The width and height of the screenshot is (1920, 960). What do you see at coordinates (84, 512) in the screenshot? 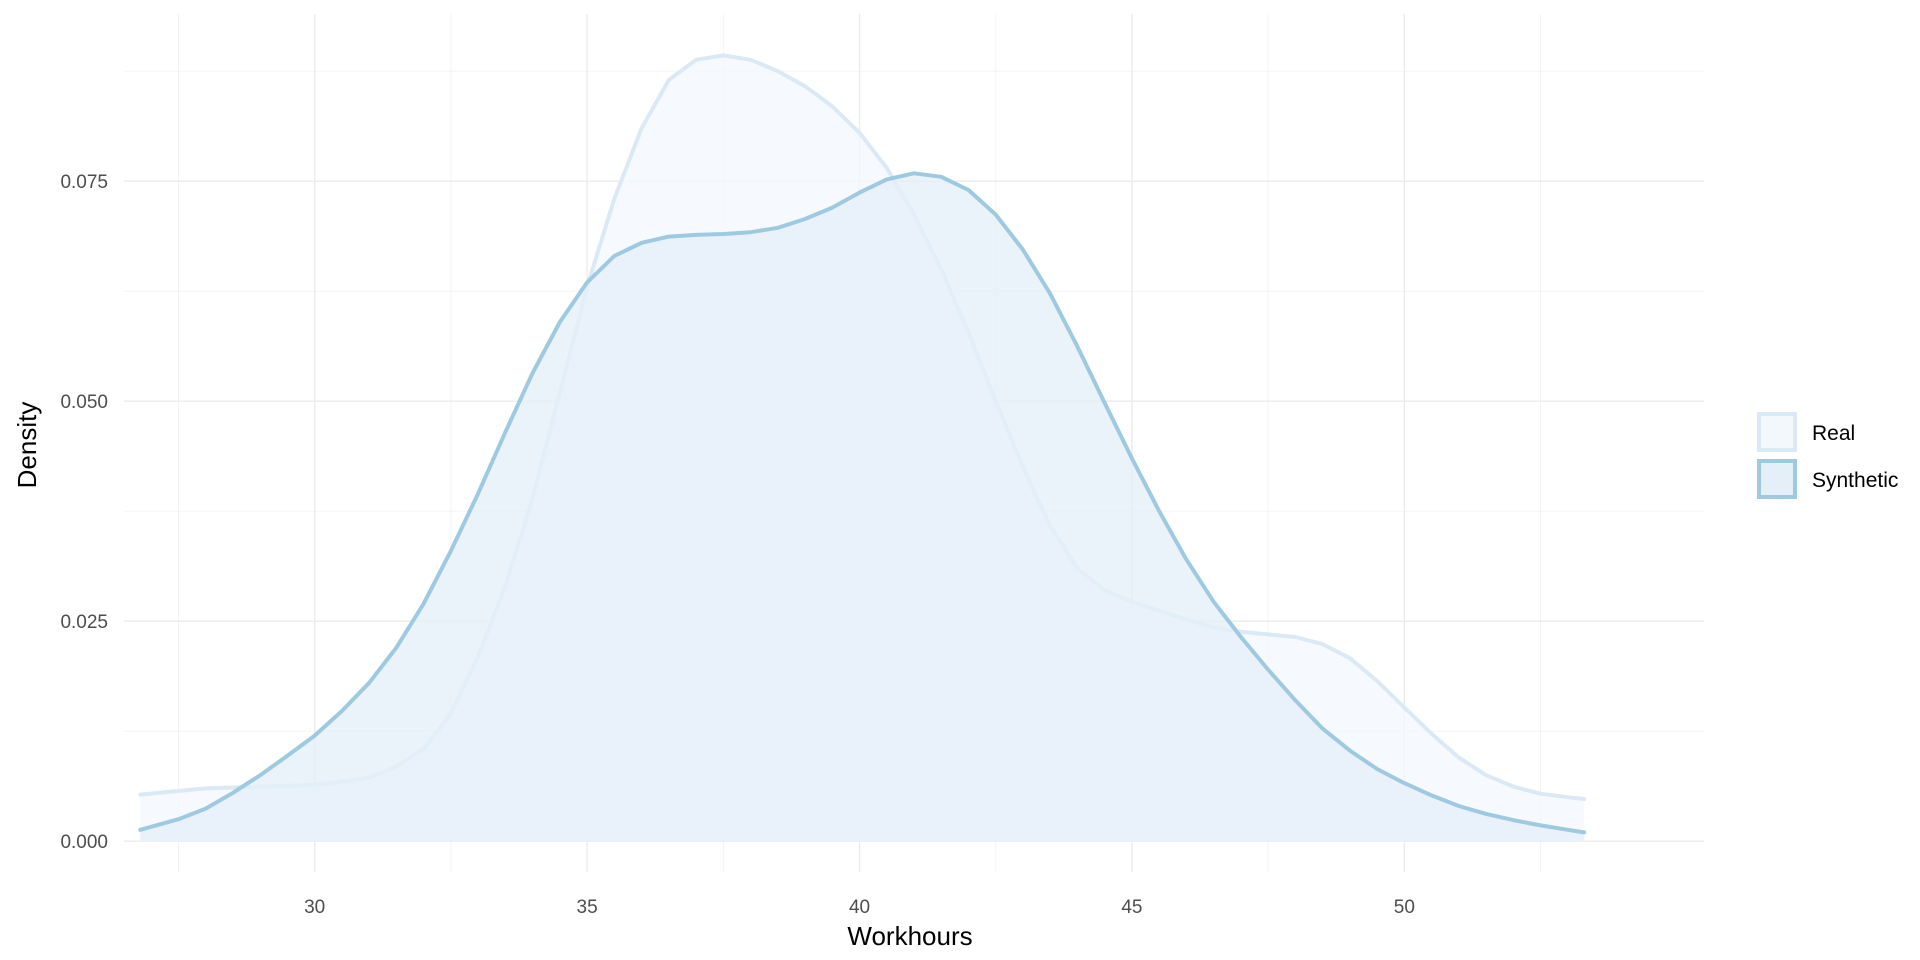
I see `y-tick-labels: 0.000 0.025 0.050 0.075` at bounding box center [84, 512].